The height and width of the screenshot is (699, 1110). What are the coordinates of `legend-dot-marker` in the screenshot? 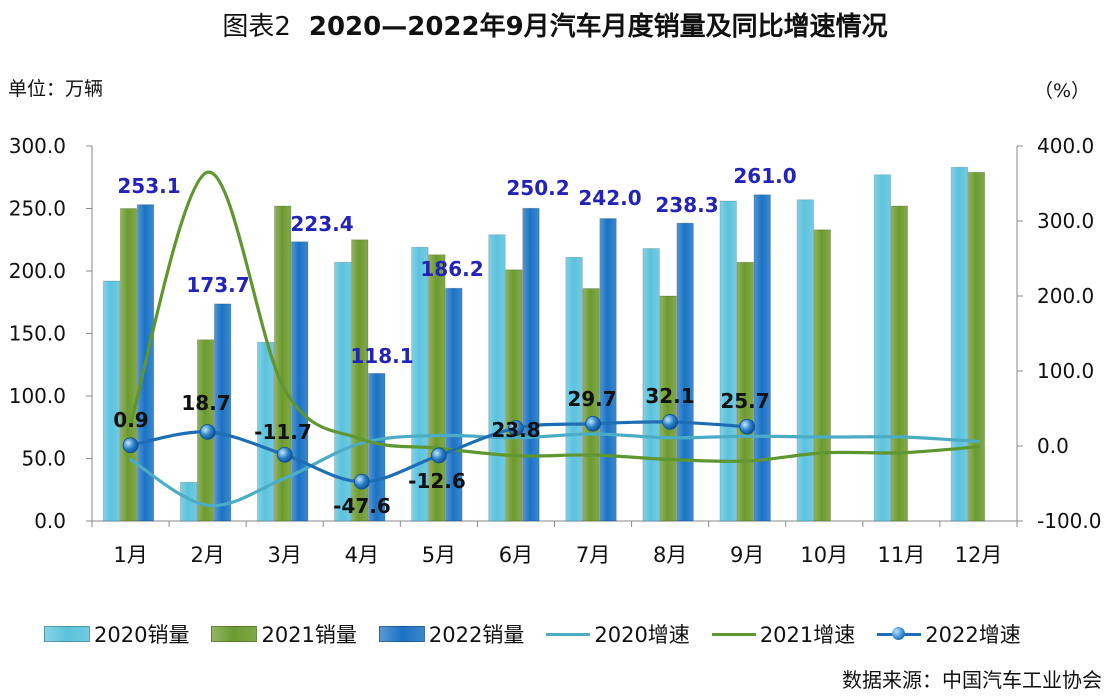 It's located at (899, 633).